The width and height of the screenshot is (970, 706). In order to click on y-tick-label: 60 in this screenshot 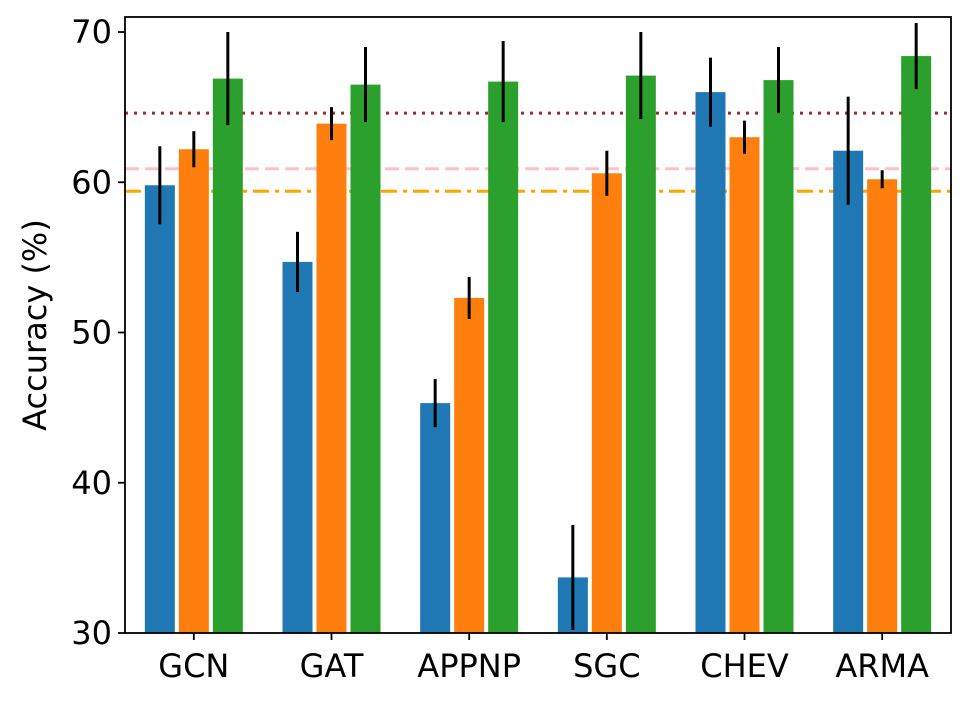, I will do `click(91, 182)`.